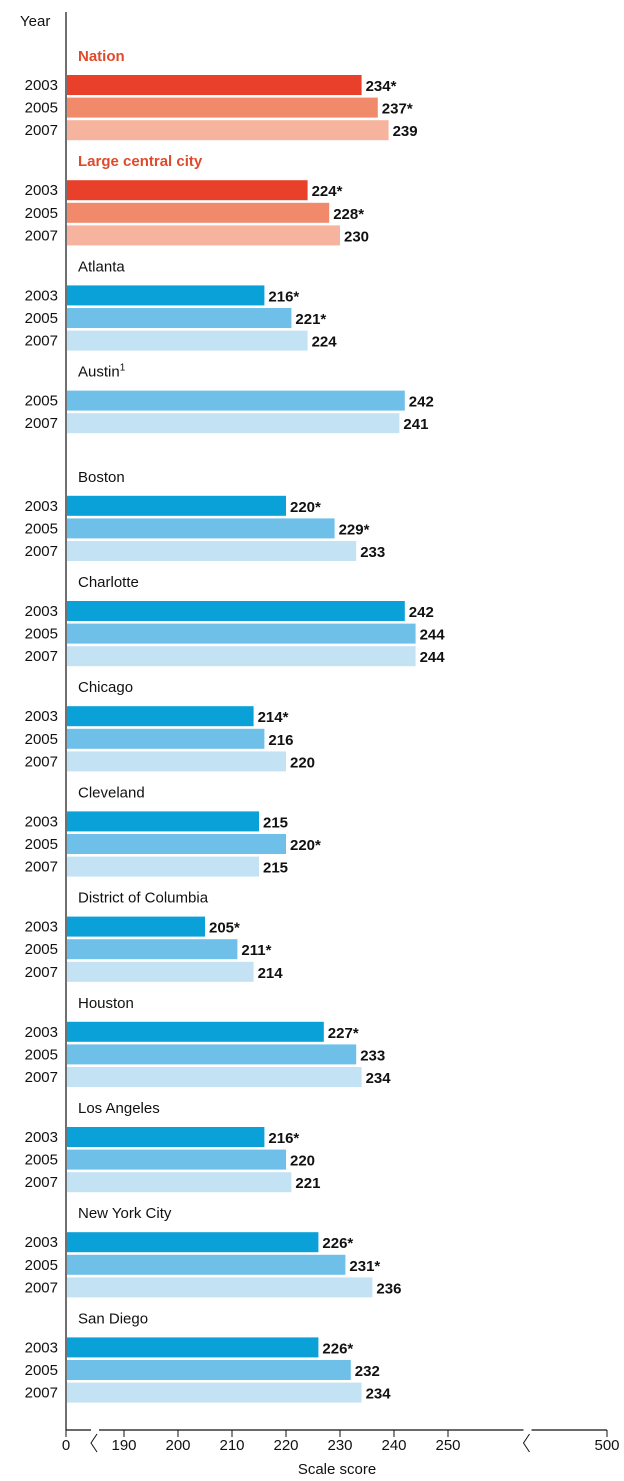 Image resolution: width=624 pixels, height=1481 pixels. Describe the element at coordinates (256, 950) in the screenshot. I see `value-label: 211*` at that location.